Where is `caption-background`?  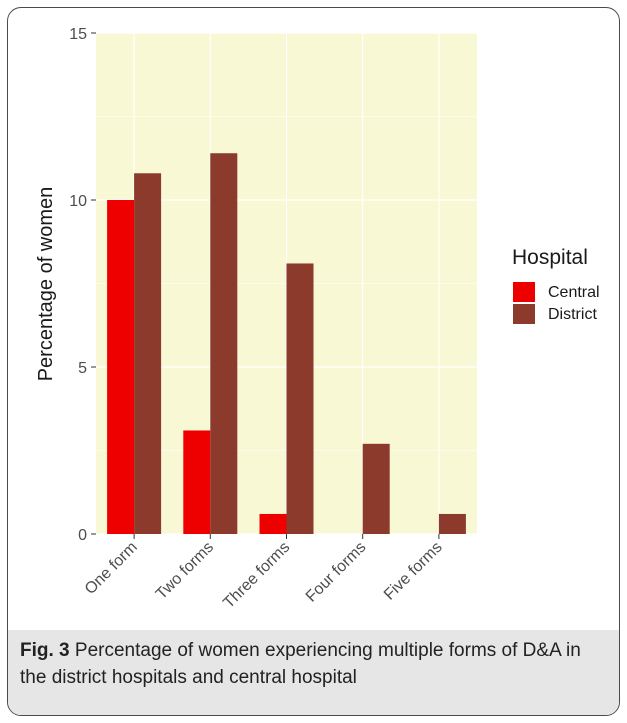
caption-background is located at coordinates (313, 672).